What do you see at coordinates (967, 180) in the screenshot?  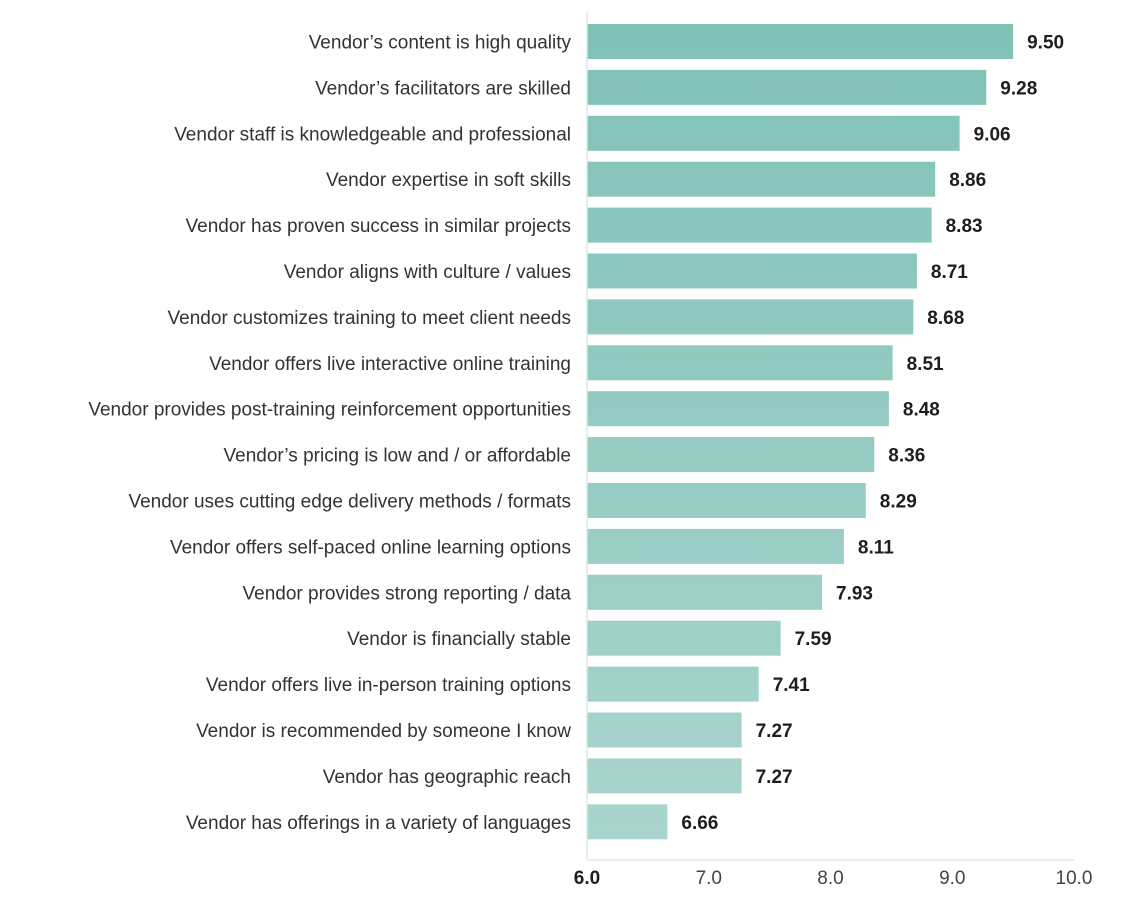 I see `value-label: 8.86` at bounding box center [967, 180].